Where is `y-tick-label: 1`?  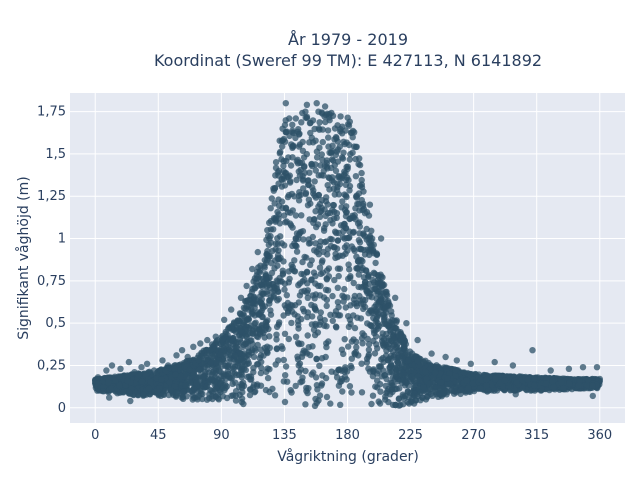 y-tick-label: 1 is located at coordinates (62, 239).